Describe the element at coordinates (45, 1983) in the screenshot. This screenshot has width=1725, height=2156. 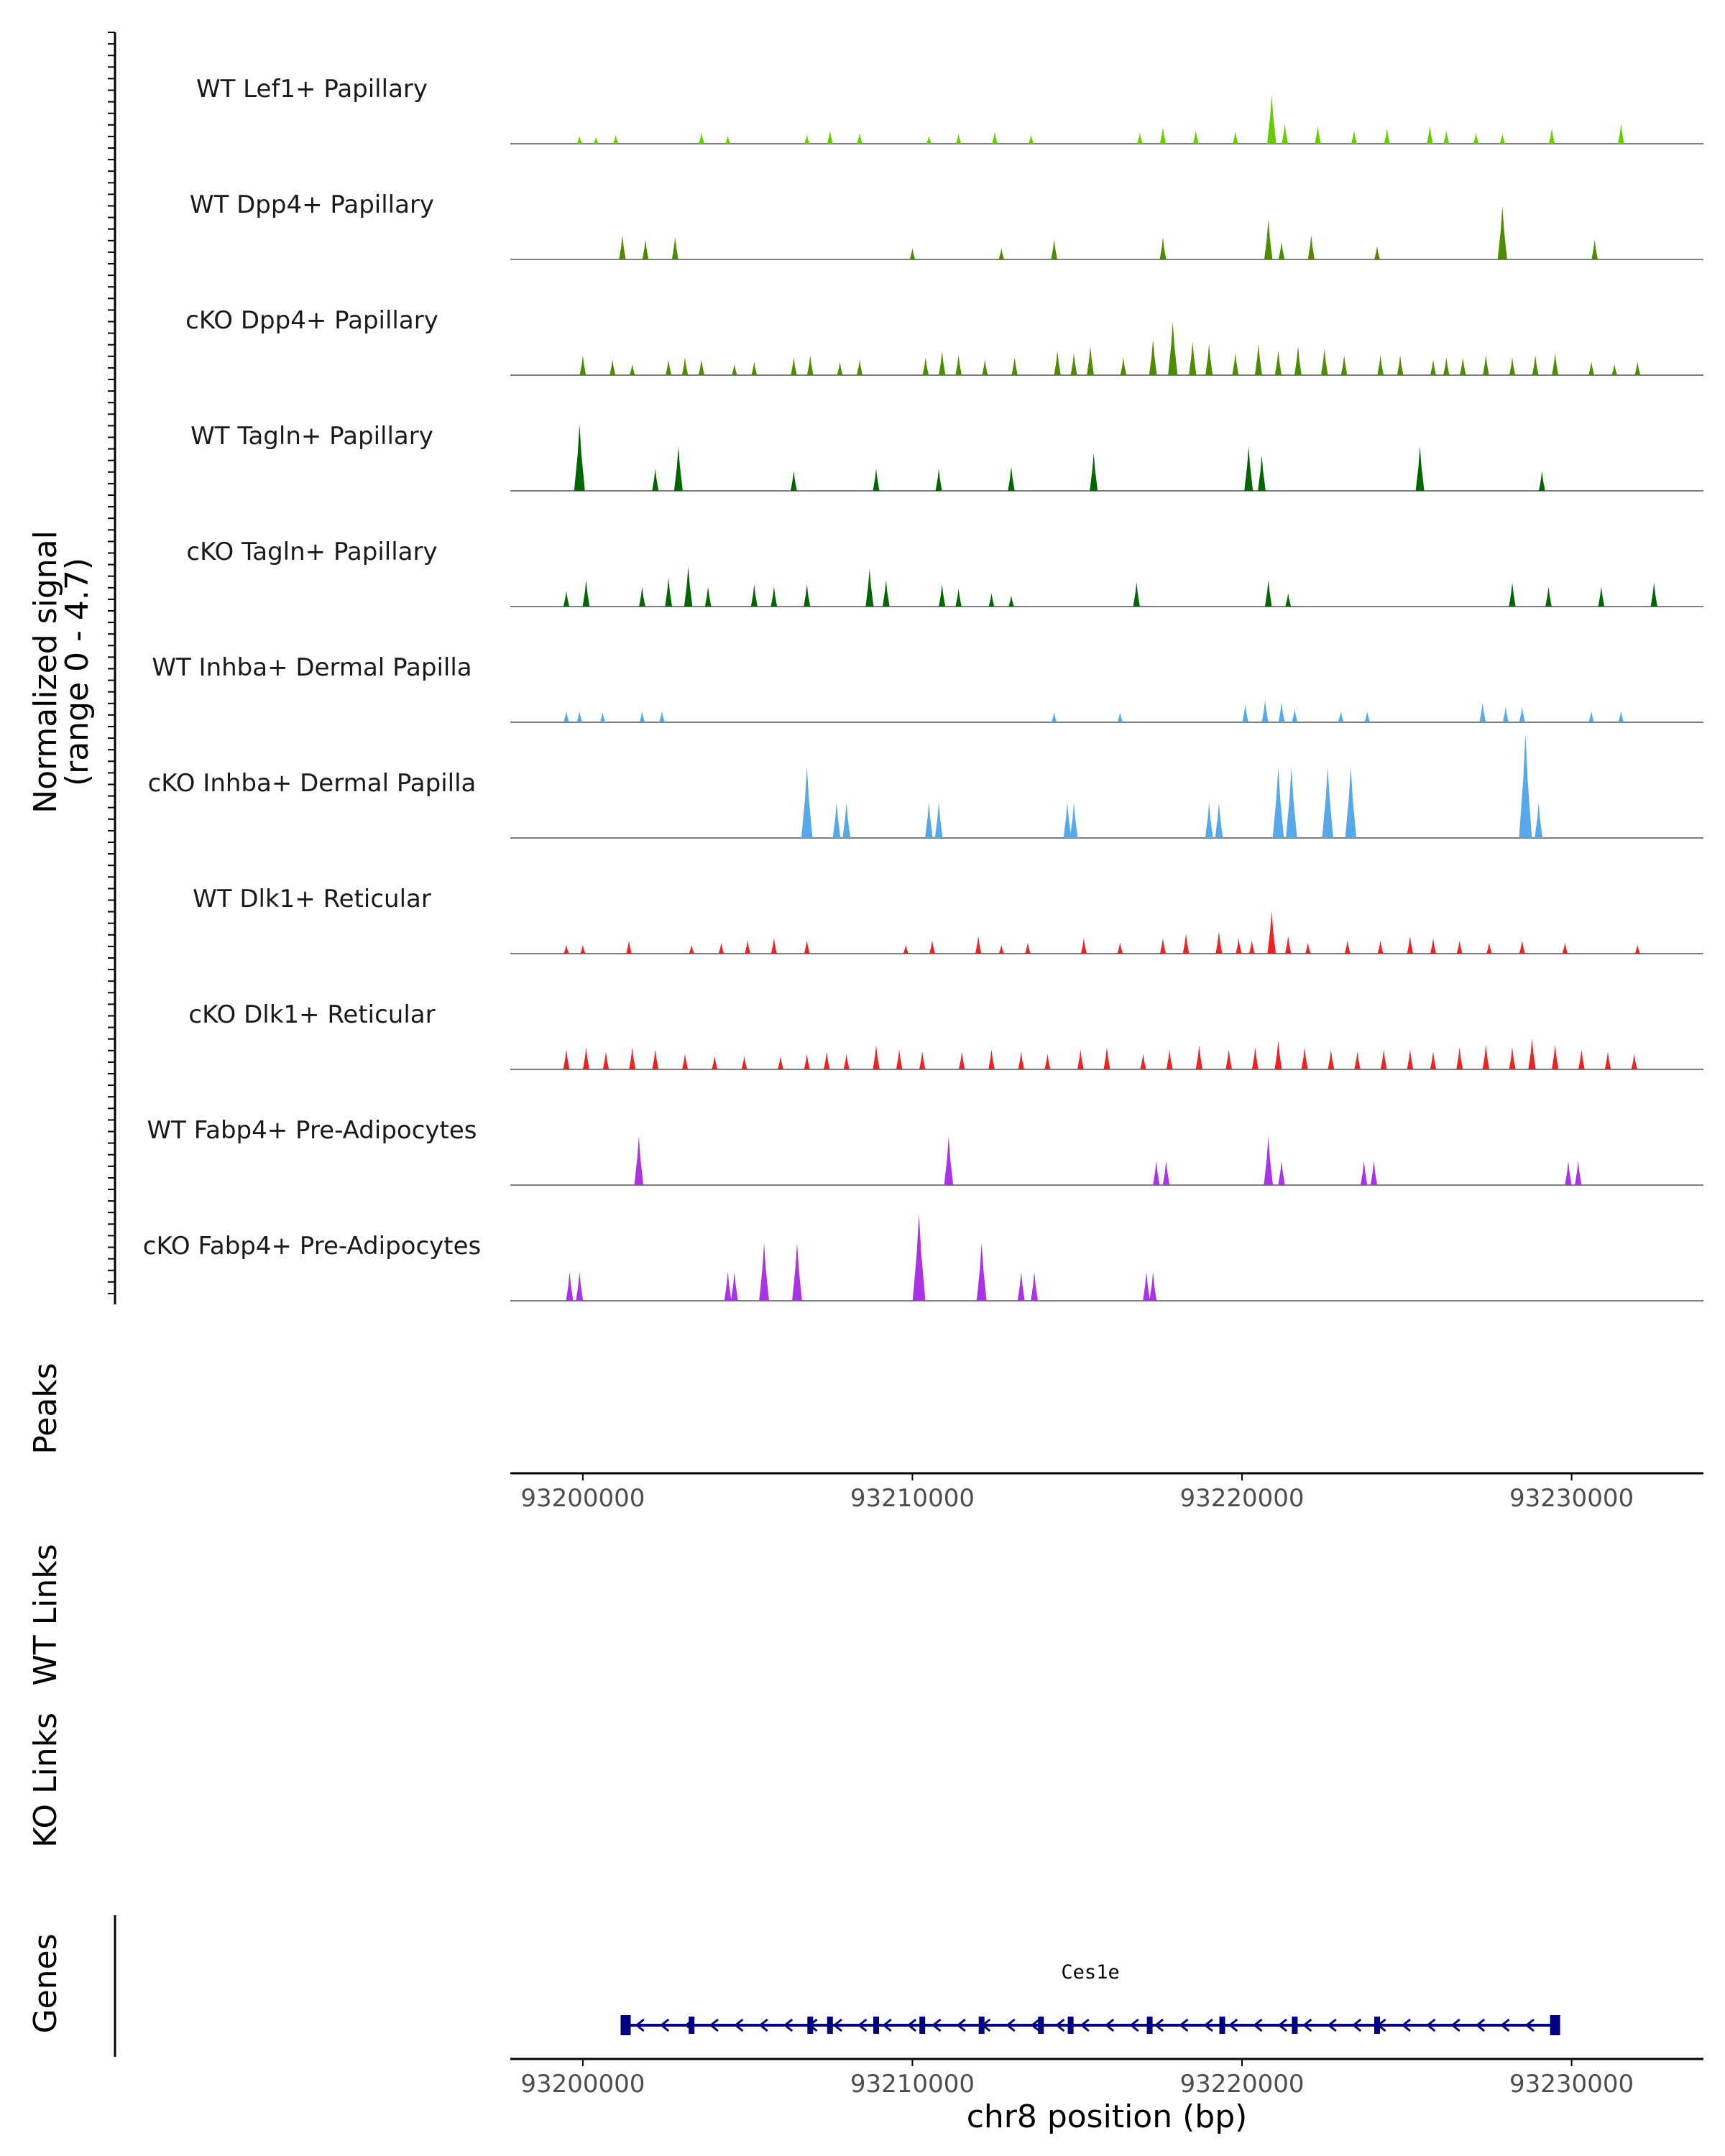
I see `genes-panel-label: Genes` at that location.